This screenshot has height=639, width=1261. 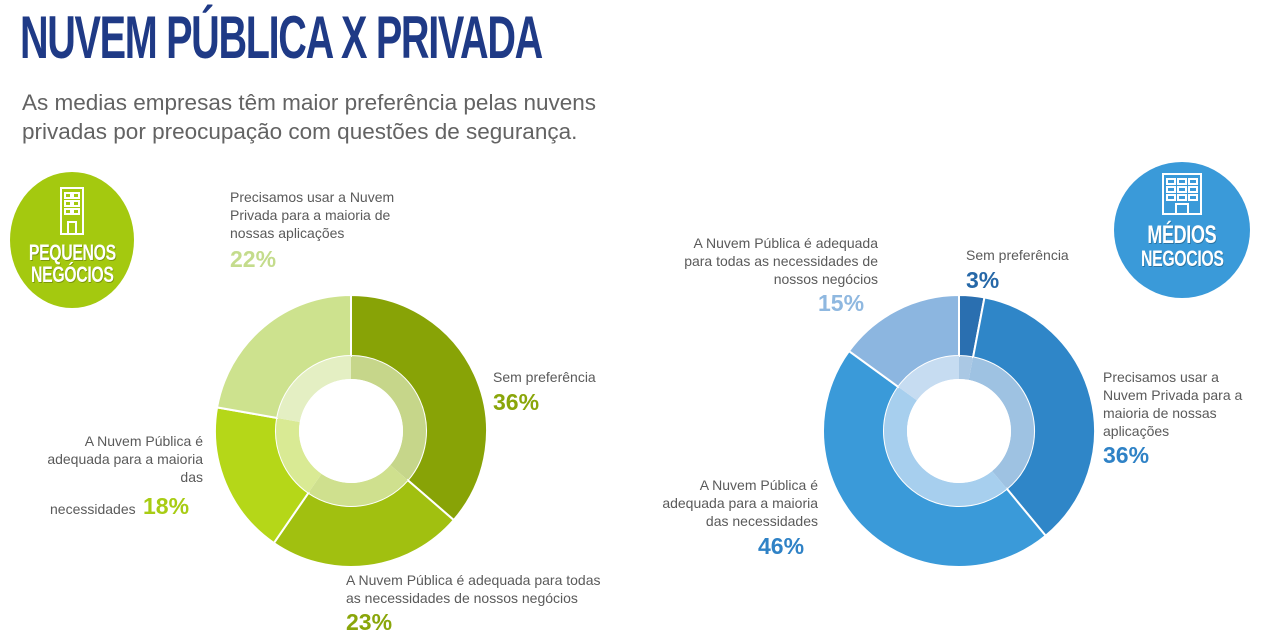 What do you see at coordinates (781, 546) in the screenshot?
I see `pct-mid-maioria: 46%` at bounding box center [781, 546].